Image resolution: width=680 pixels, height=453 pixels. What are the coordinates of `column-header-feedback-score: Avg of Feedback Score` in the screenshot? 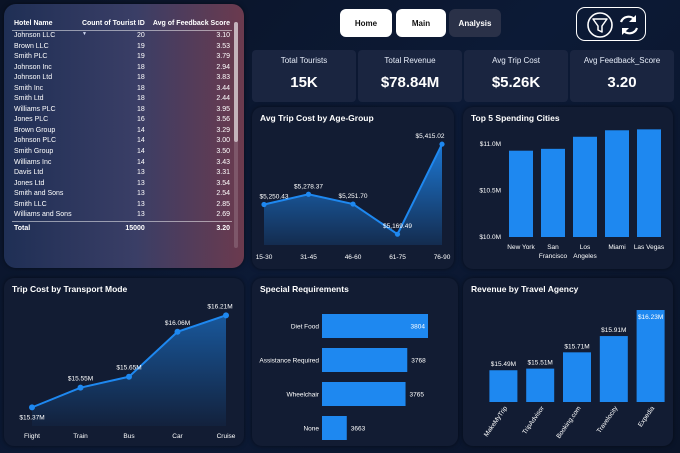 It's located at (189, 24).